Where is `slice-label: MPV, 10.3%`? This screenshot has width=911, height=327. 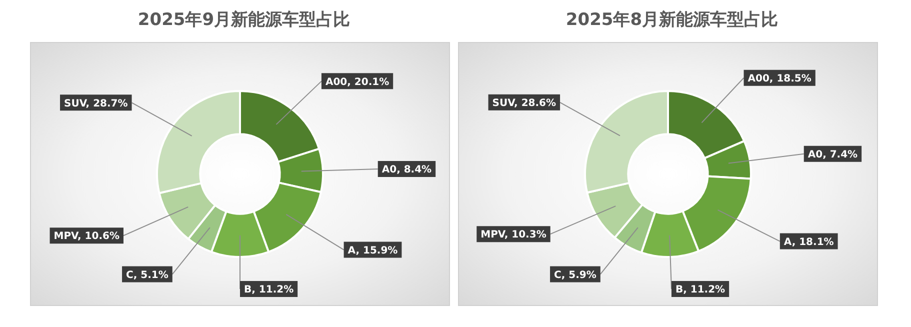 slice-label: MPV, 10.3% is located at coordinates (513, 235).